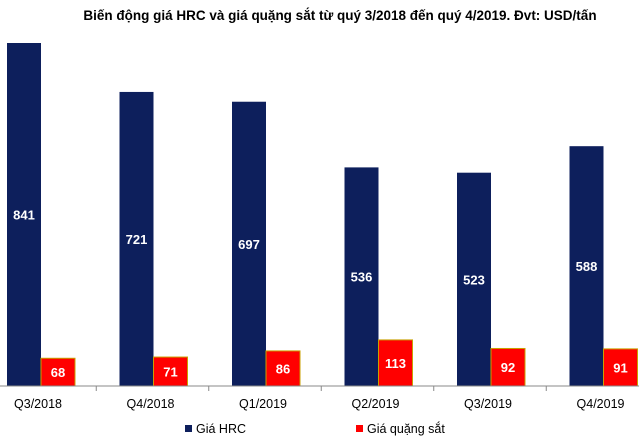  I want to click on data-label: 92, so click(508, 367).